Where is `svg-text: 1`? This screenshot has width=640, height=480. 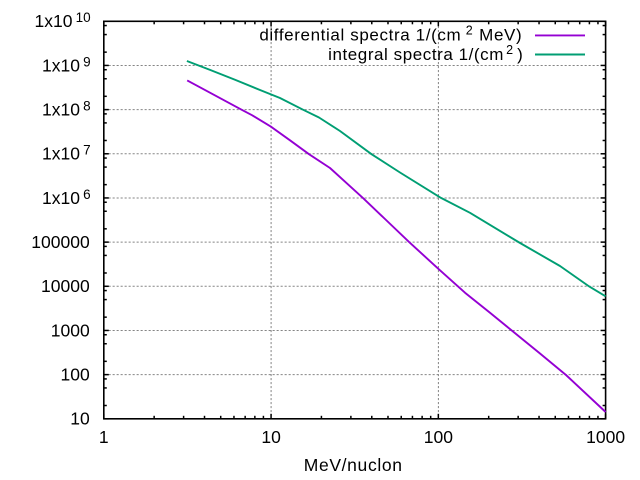 svg-text: 1 is located at coordinates (104, 437).